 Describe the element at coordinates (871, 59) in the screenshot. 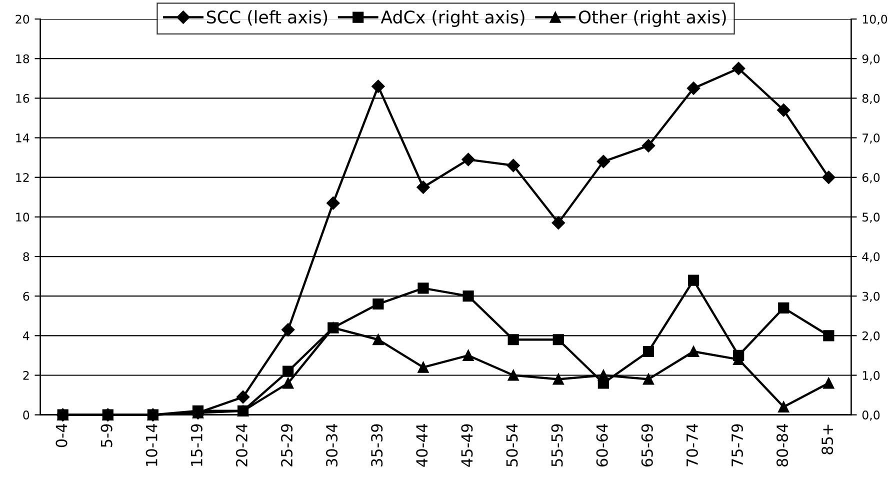

I see `y2-tick-label: 9,0` at that location.